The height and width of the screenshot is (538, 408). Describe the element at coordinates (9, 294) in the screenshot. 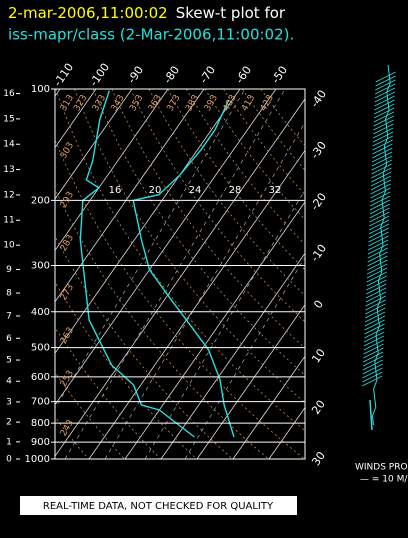

I see `height-tick-label: 8` at that location.